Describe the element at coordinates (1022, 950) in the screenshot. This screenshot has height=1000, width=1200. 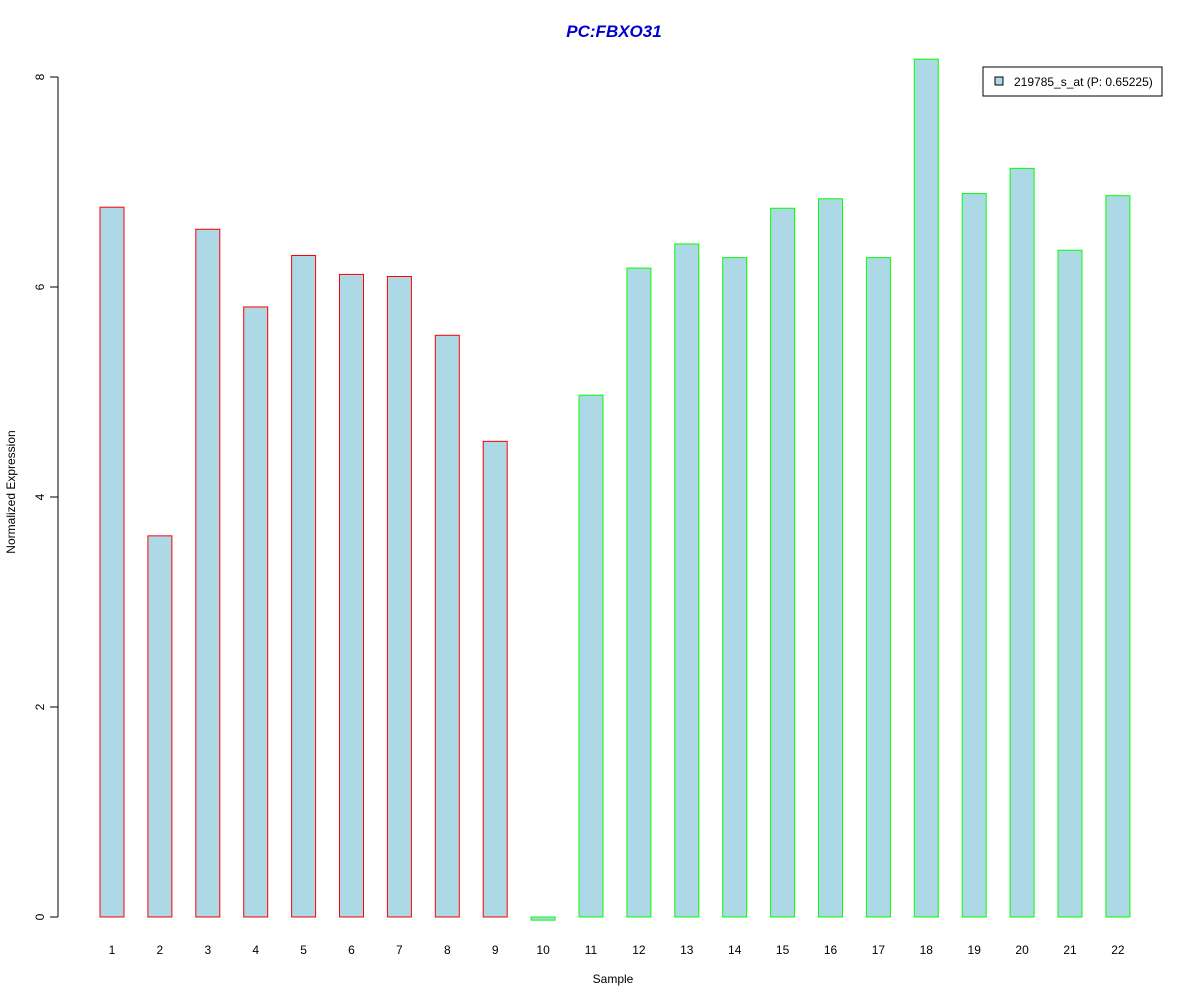
I see `x-tick-label: 20` at that location.